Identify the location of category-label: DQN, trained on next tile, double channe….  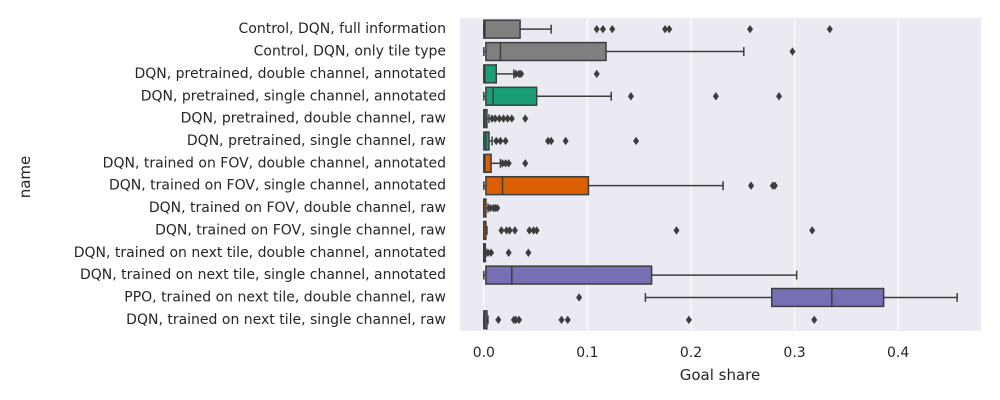
(260, 253).